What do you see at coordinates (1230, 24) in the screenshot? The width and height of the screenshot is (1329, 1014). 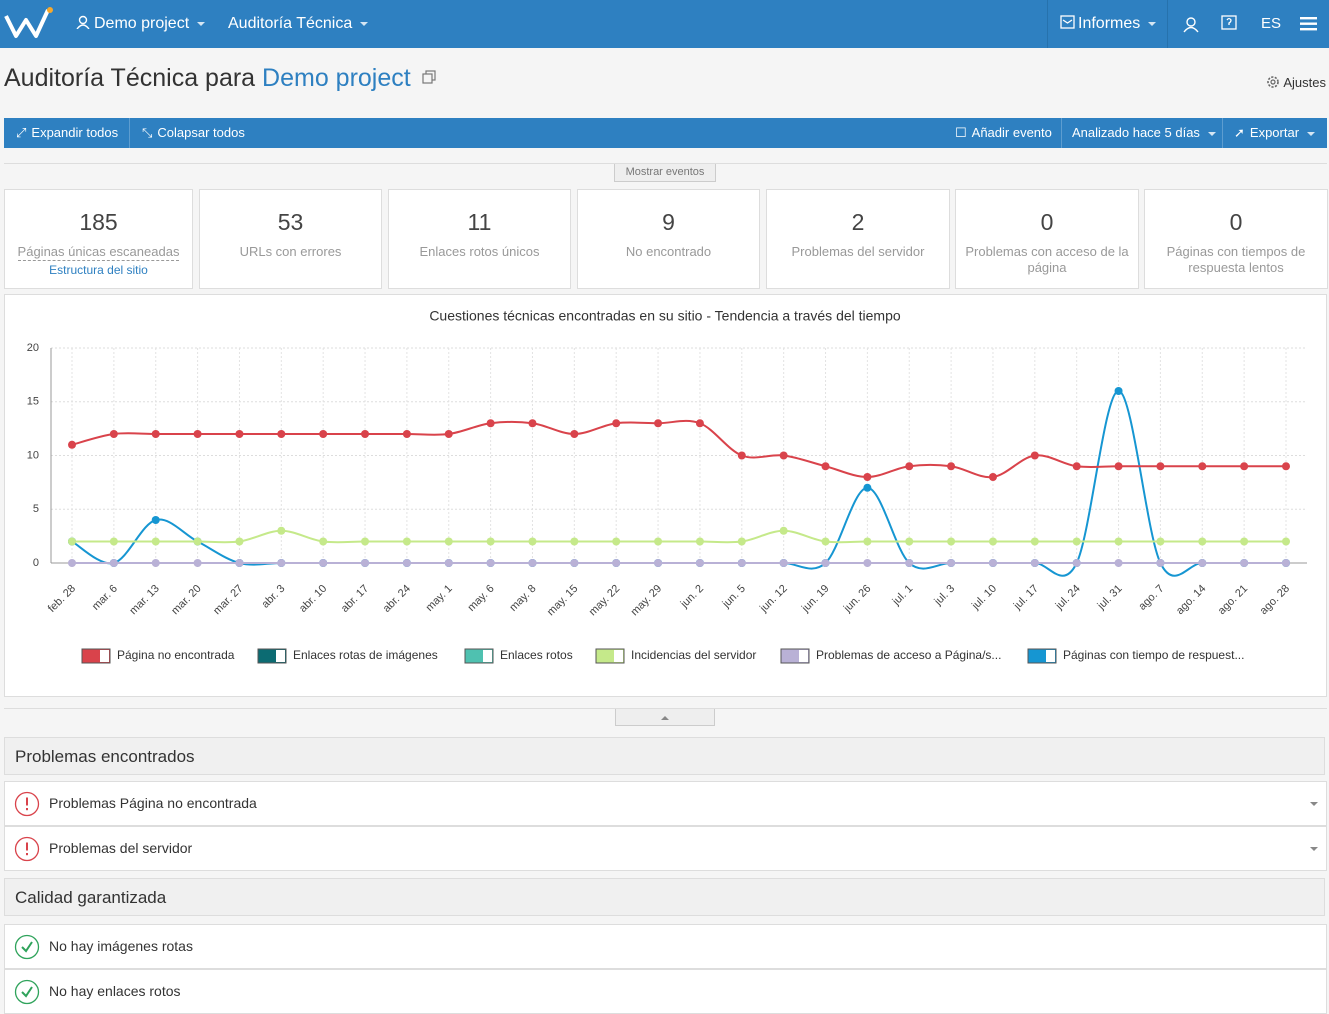 I see `help-icon` at bounding box center [1230, 24].